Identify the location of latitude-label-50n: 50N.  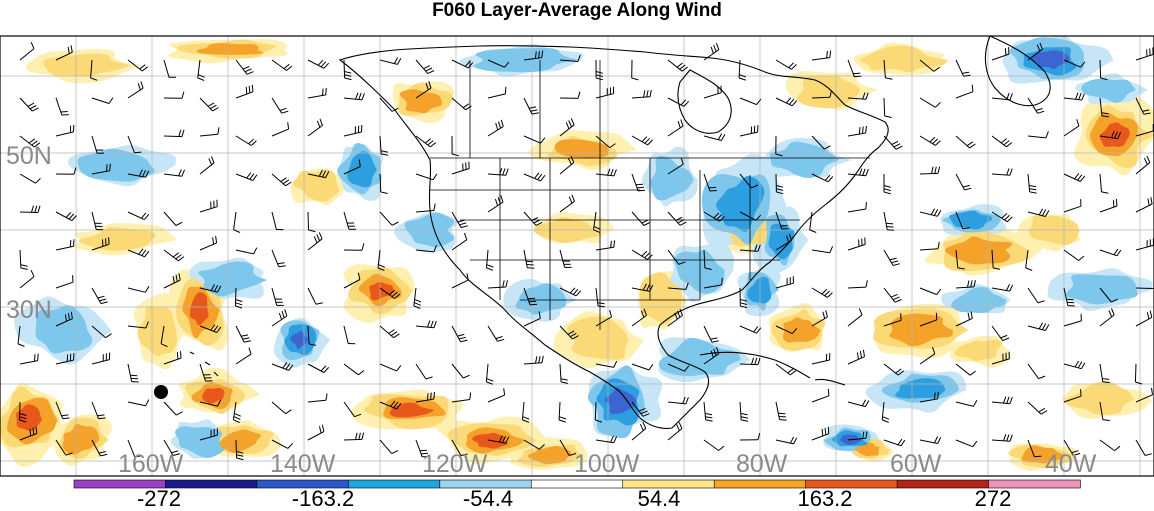
(29, 156).